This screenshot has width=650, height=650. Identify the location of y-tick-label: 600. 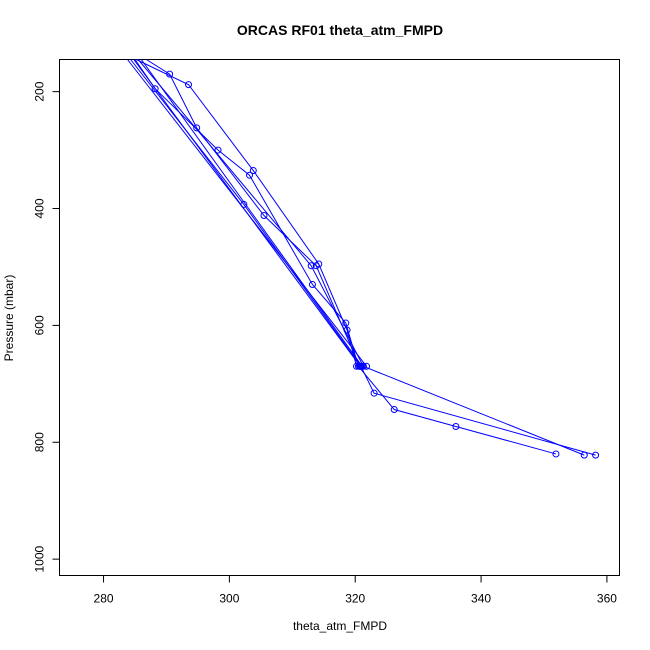
(40, 325).